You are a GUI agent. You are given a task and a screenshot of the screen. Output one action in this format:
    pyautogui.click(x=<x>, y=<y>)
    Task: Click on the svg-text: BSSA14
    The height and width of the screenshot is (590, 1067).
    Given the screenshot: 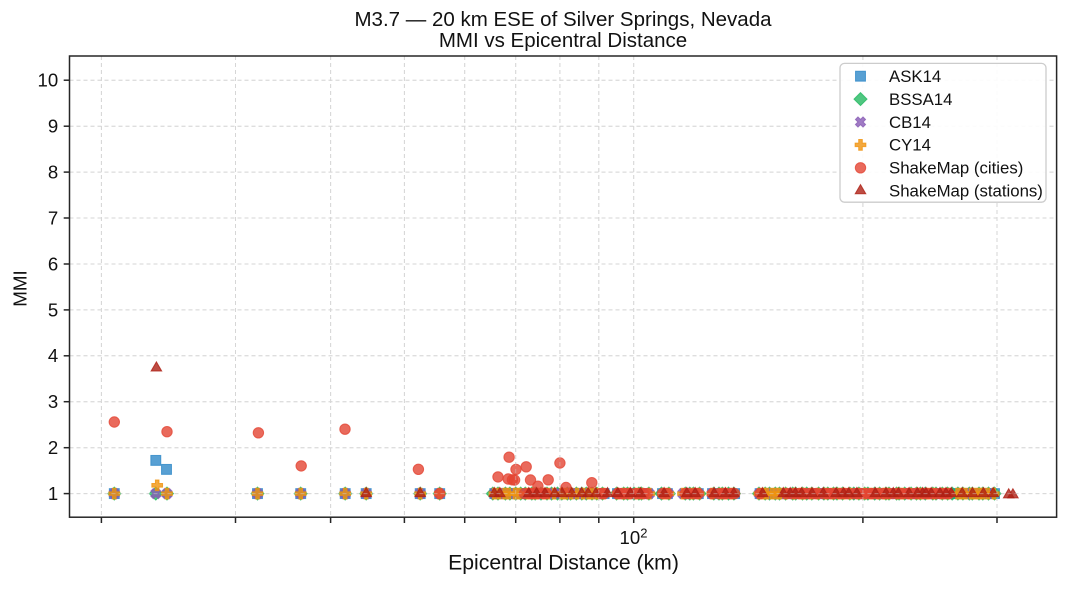 What is the action you would take?
    pyautogui.click(x=920, y=99)
    